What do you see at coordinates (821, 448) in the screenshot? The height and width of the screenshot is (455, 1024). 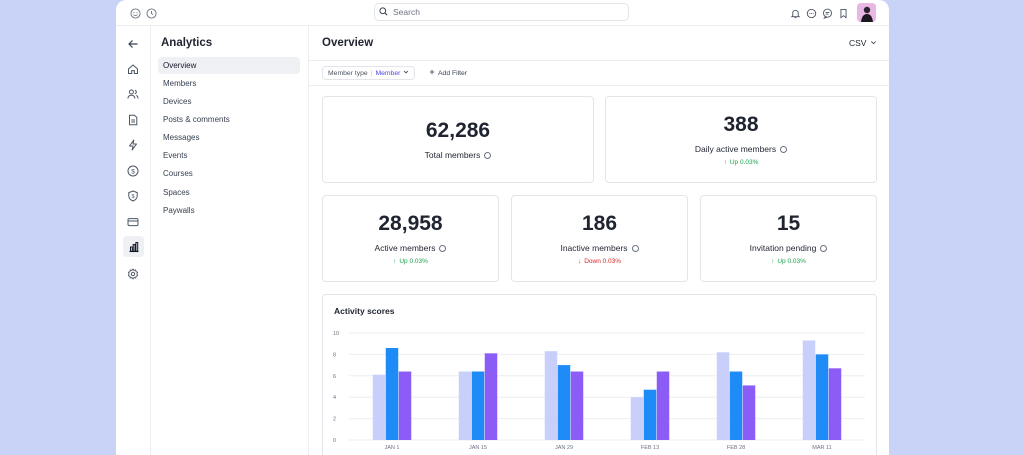 I see `x-tick-label: MAR 11` at bounding box center [821, 448].